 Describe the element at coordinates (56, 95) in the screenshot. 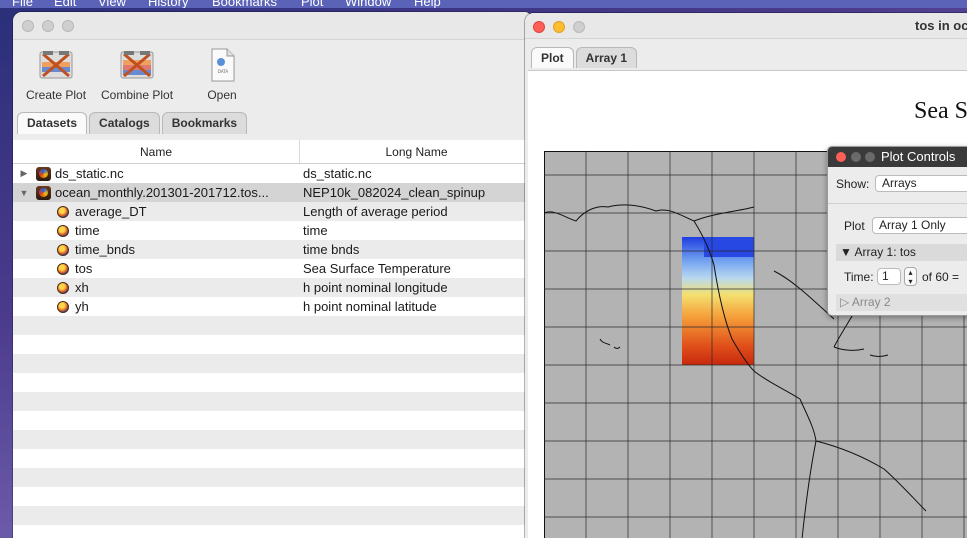

I see `create-plot-label: Create Plot` at that location.